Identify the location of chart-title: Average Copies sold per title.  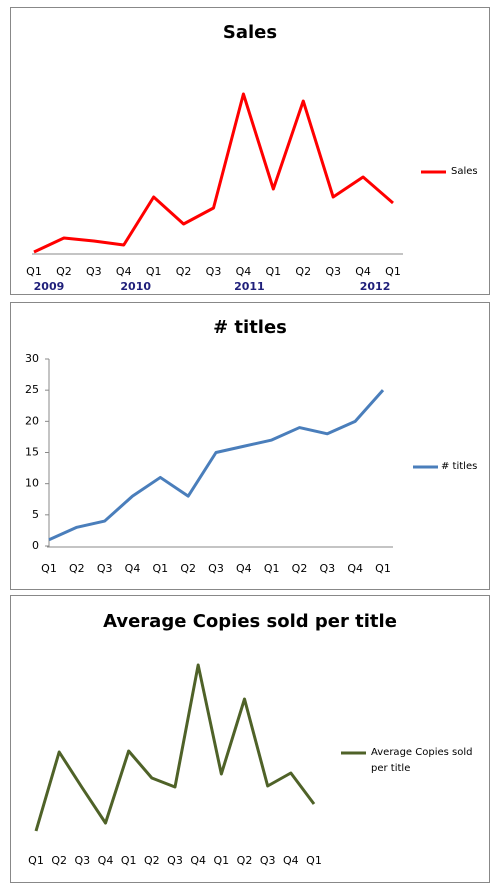
(250, 621).